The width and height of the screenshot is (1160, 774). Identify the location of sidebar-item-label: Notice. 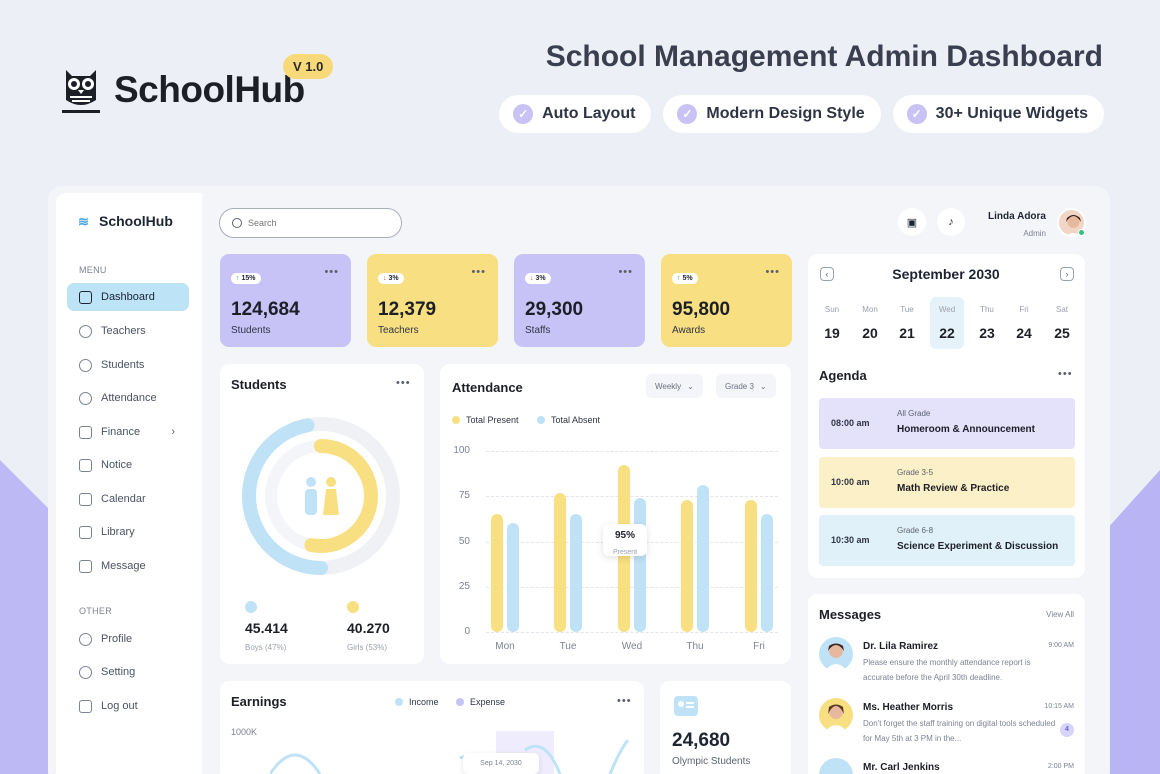
(117, 465).